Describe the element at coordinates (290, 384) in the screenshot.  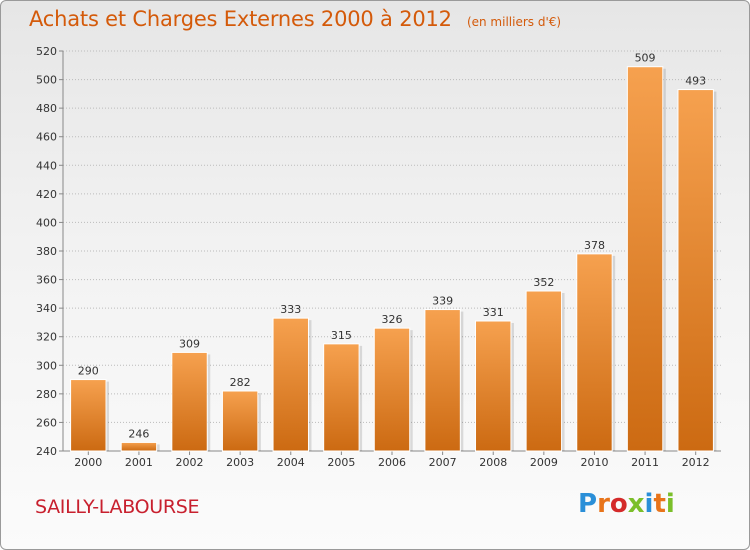
I see `bar-2004` at that location.